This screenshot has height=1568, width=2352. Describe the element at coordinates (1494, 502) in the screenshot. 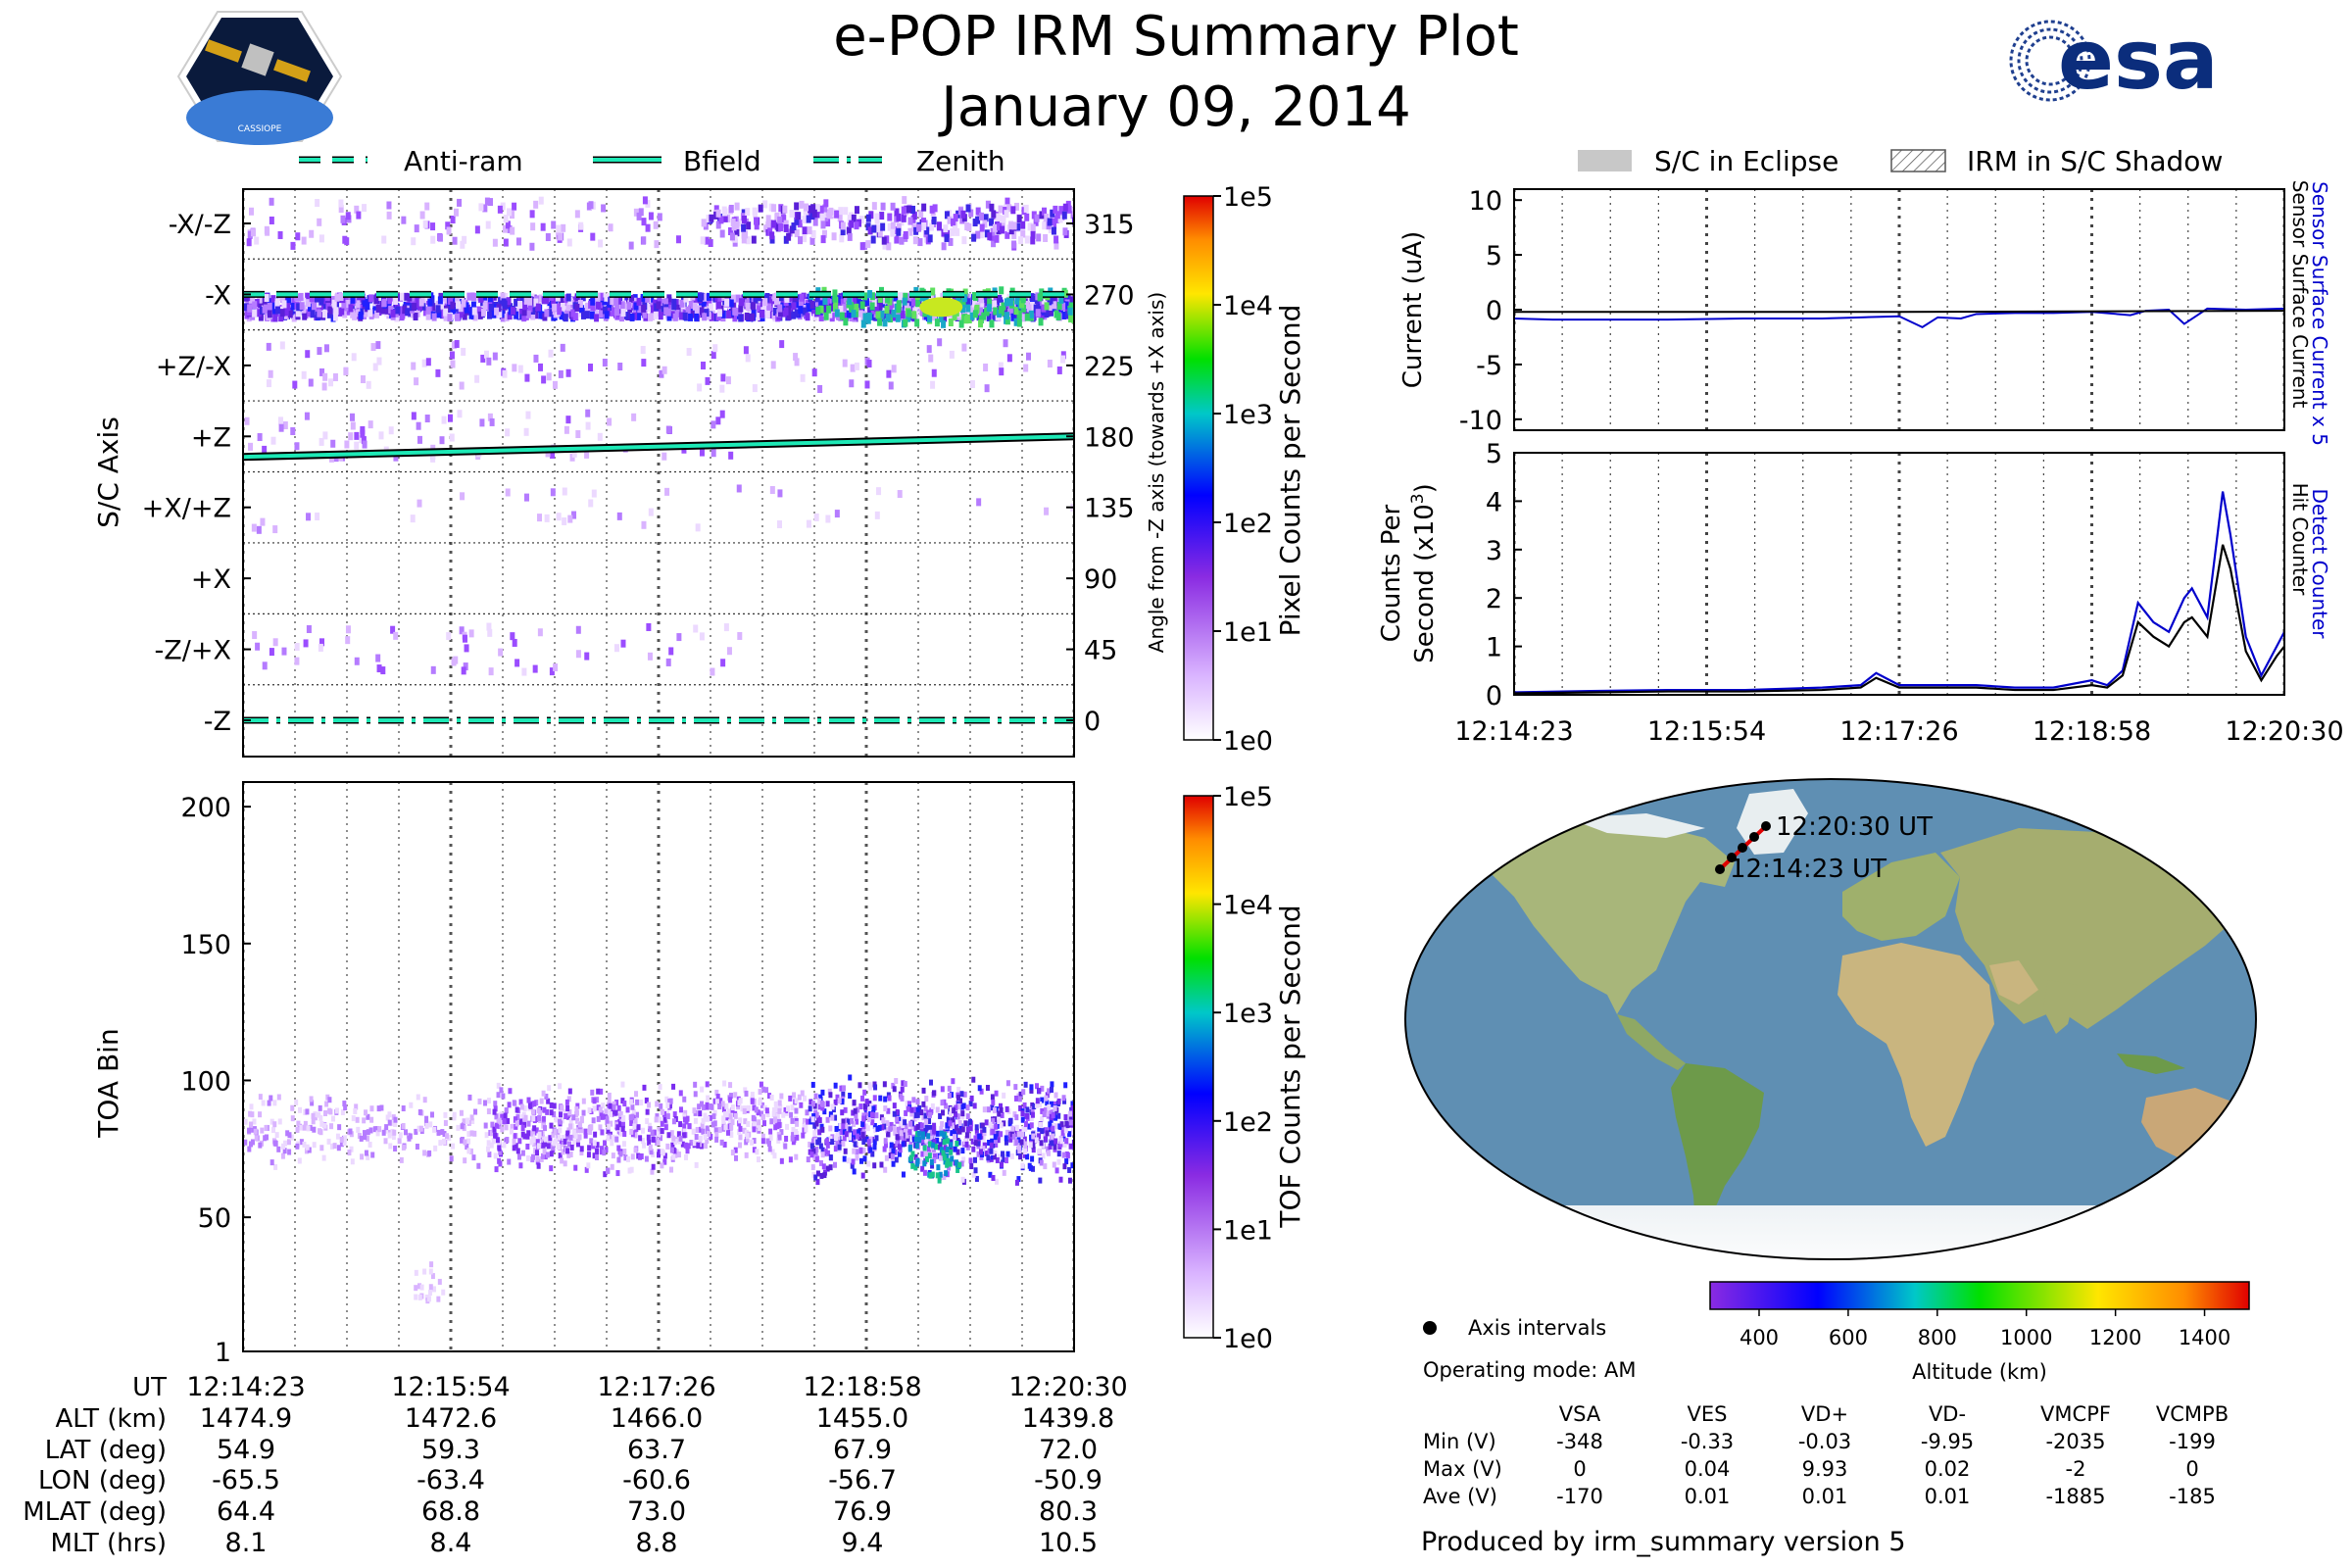

I see `counts-tick-label: 4` at that location.